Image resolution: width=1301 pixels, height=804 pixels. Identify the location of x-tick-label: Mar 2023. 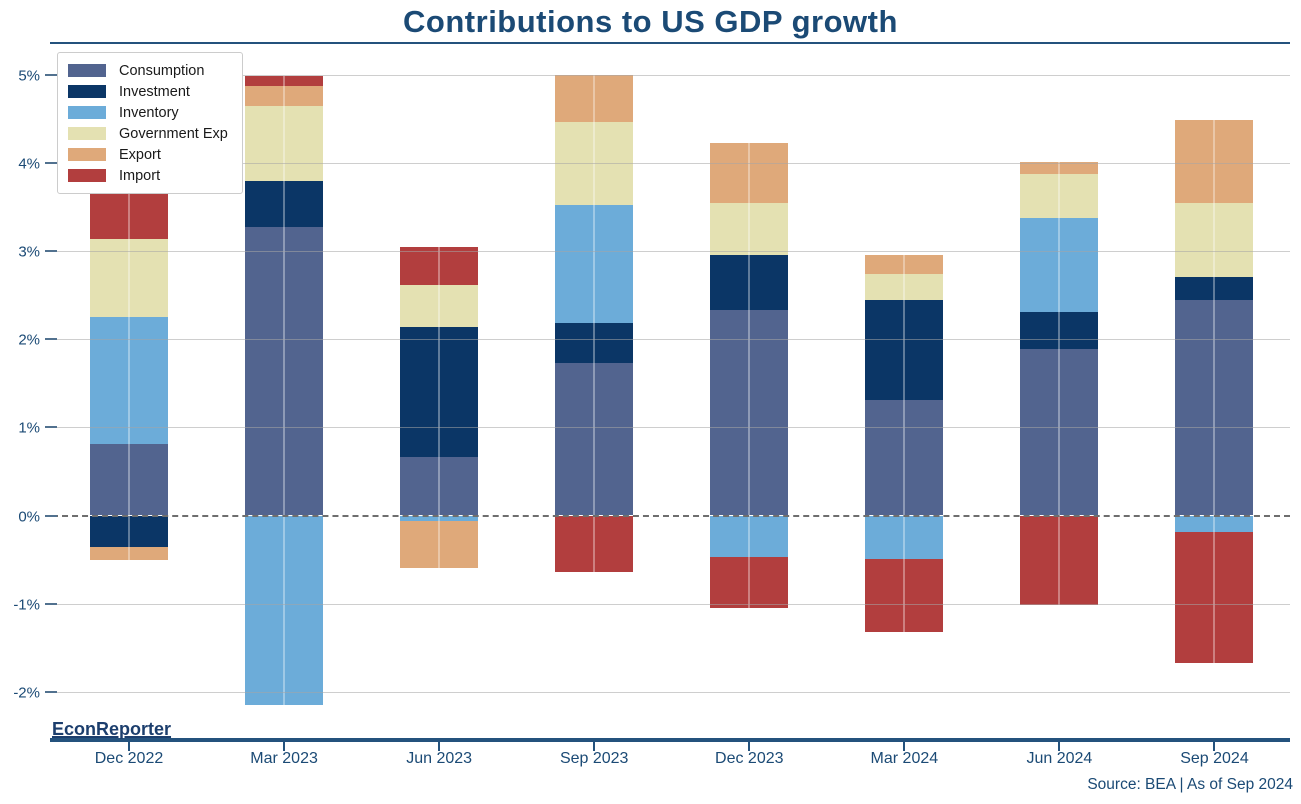
(284, 758).